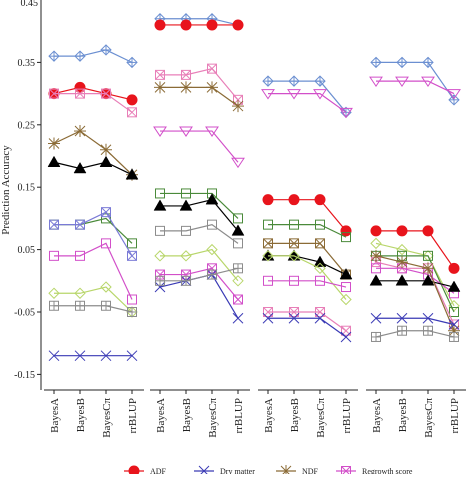 The height and width of the screenshot is (479, 474). What do you see at coordinates (27, 250) in the screenshot?
I see `y-tick-label: 0.05` at bounding box center [27, 250].